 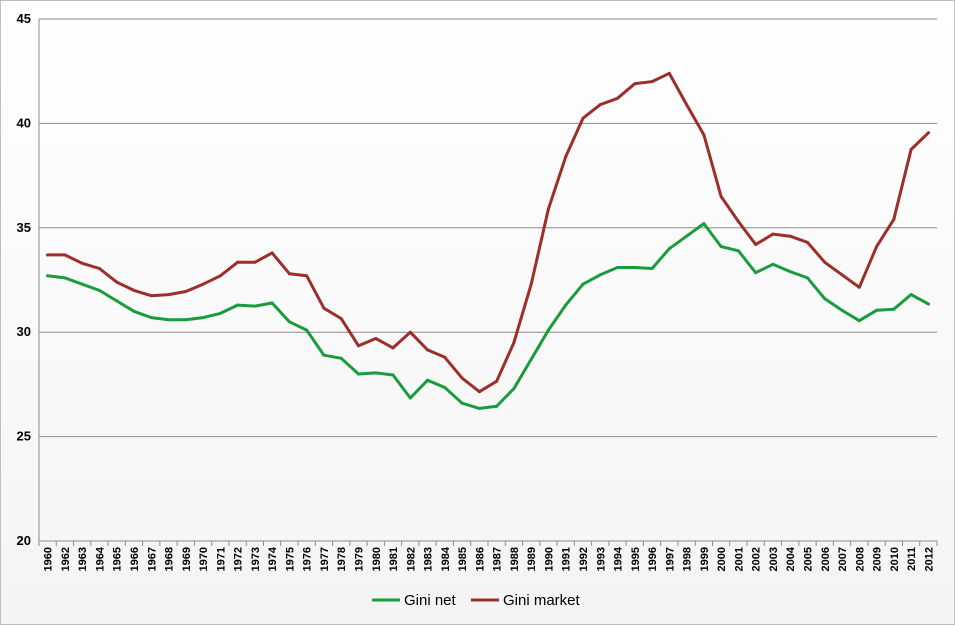 What do you see at coordinates (878, 559) in the screenshot?
I see `x-tick-label: 2009` at bounding box center [878, 559].